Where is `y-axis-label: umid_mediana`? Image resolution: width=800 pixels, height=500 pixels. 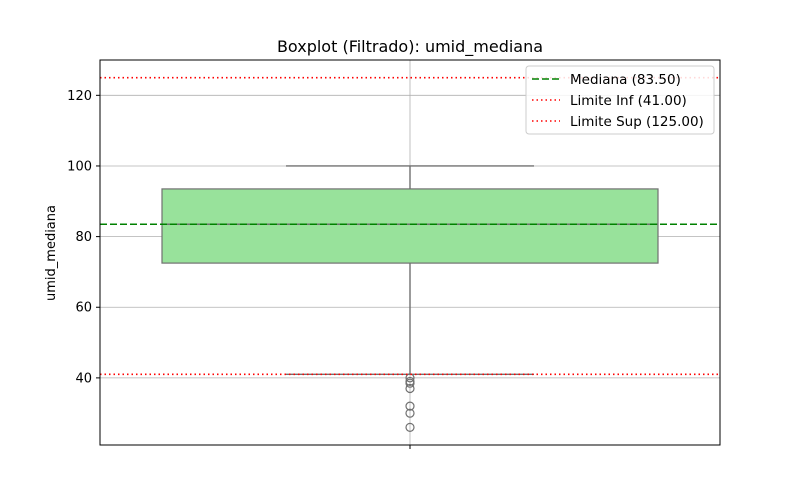 y-axis-label: umid_mediana is located at coordinates (51, 253).